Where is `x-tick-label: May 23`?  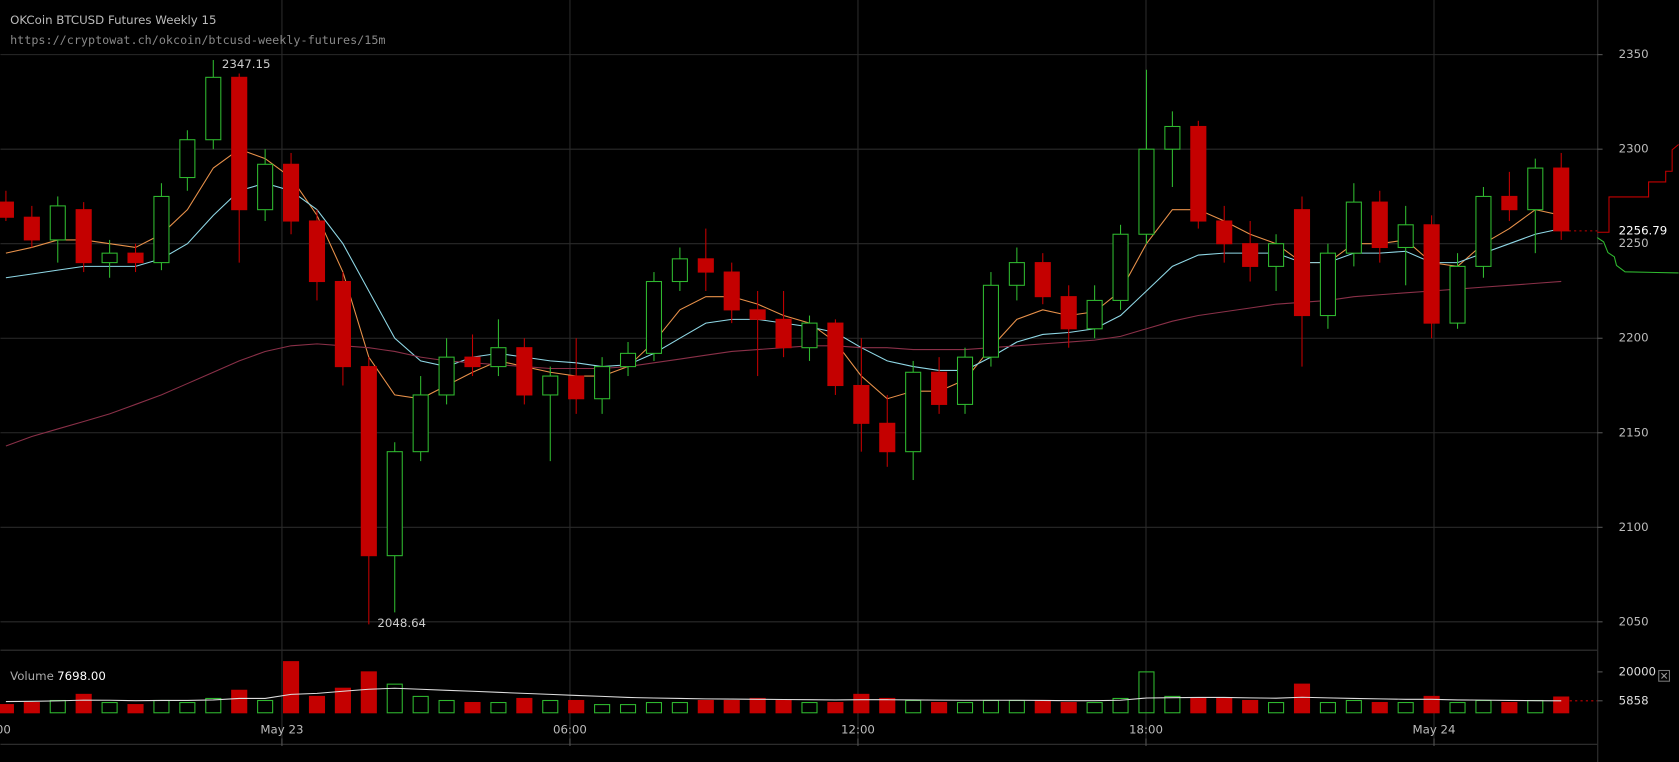
x-tick-label: May 23 is located at coordinates (281, 729).